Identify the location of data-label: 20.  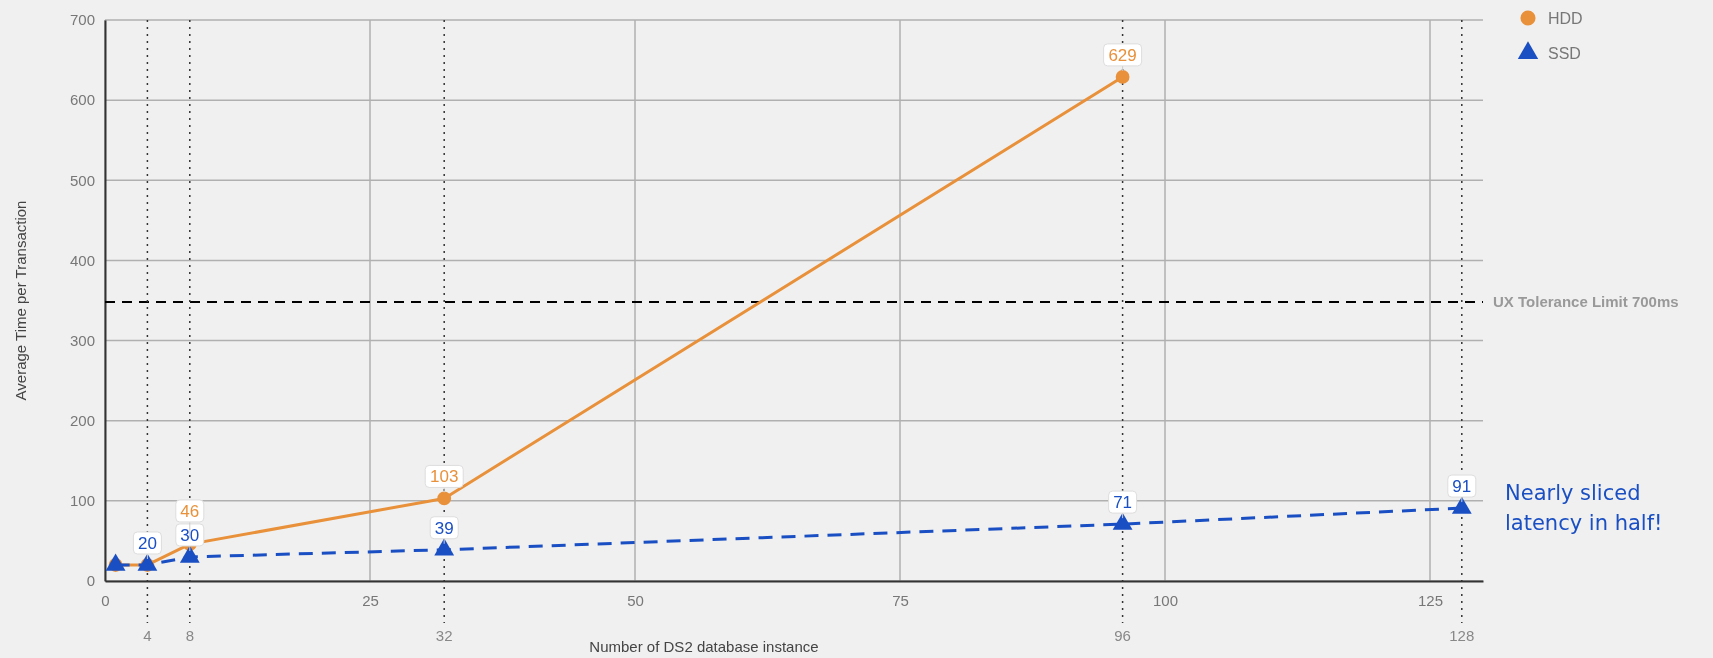
(147, 543).